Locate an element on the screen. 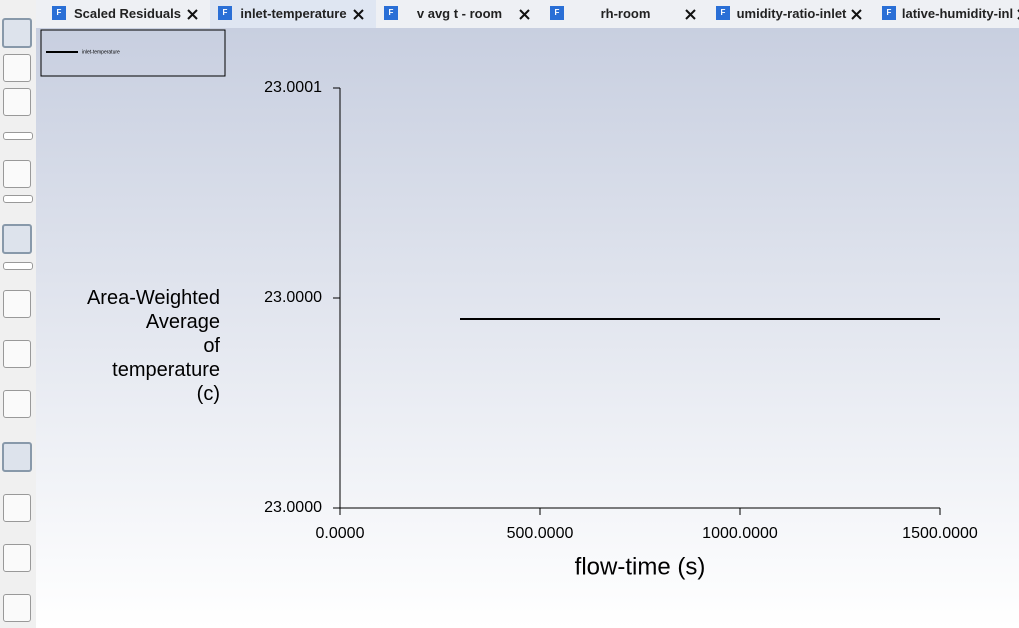  legend-label: inlet-temperature is located at coordinates (101, 52).